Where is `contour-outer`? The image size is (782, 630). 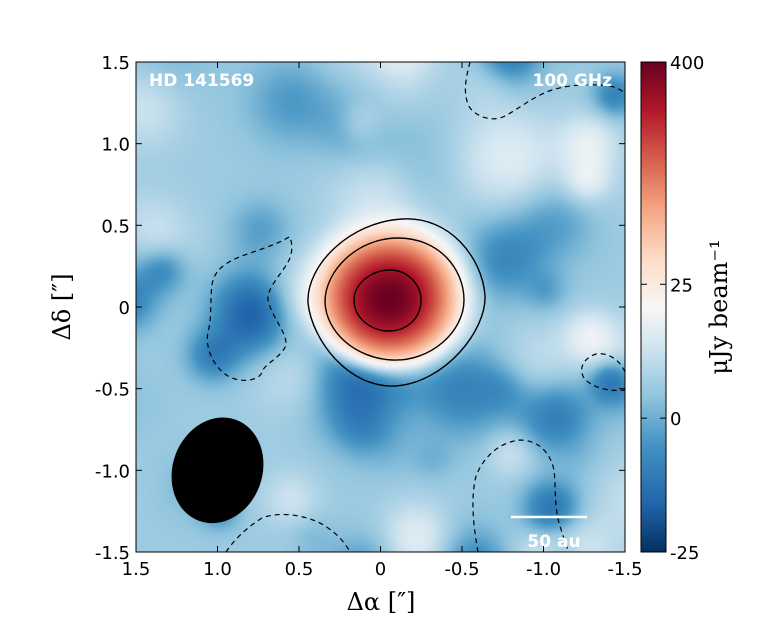 contour-outer is located at coordinates (396, 302).